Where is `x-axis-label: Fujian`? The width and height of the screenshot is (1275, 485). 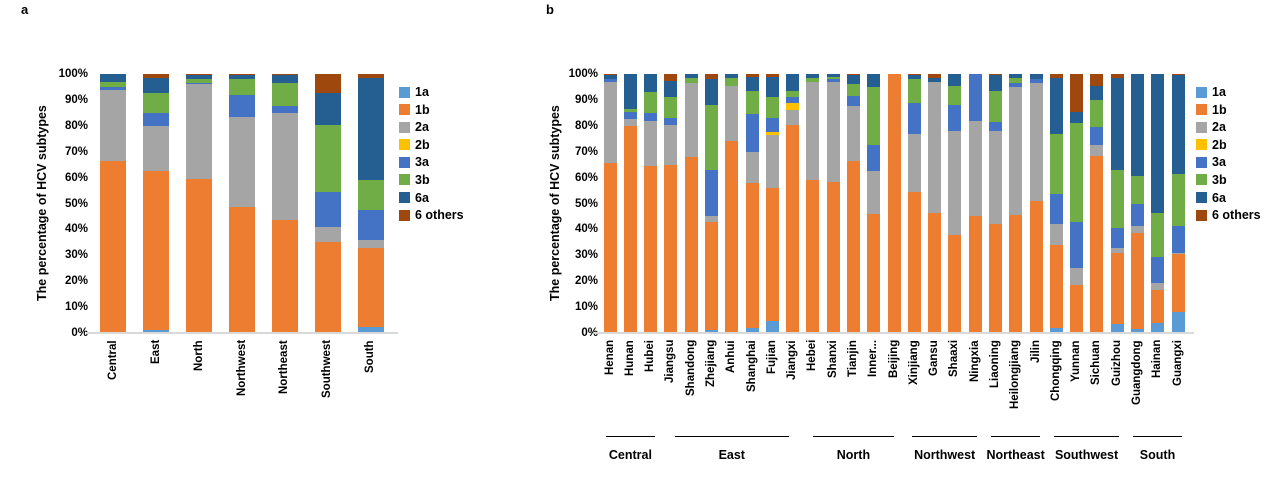 x-axis-label: Fujian is located at coordinates (771, 357).